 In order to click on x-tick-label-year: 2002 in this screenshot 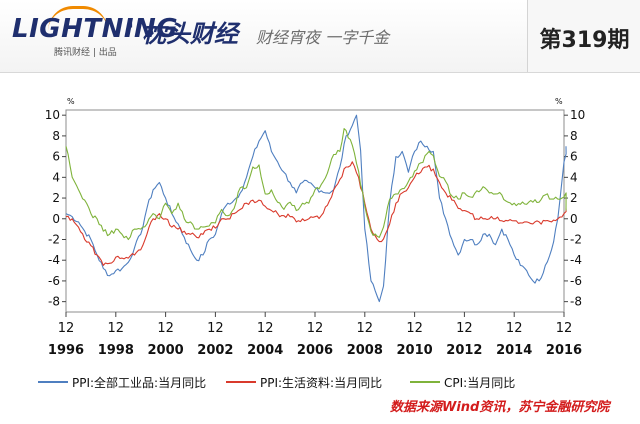, I will do `click(215, 350)`.